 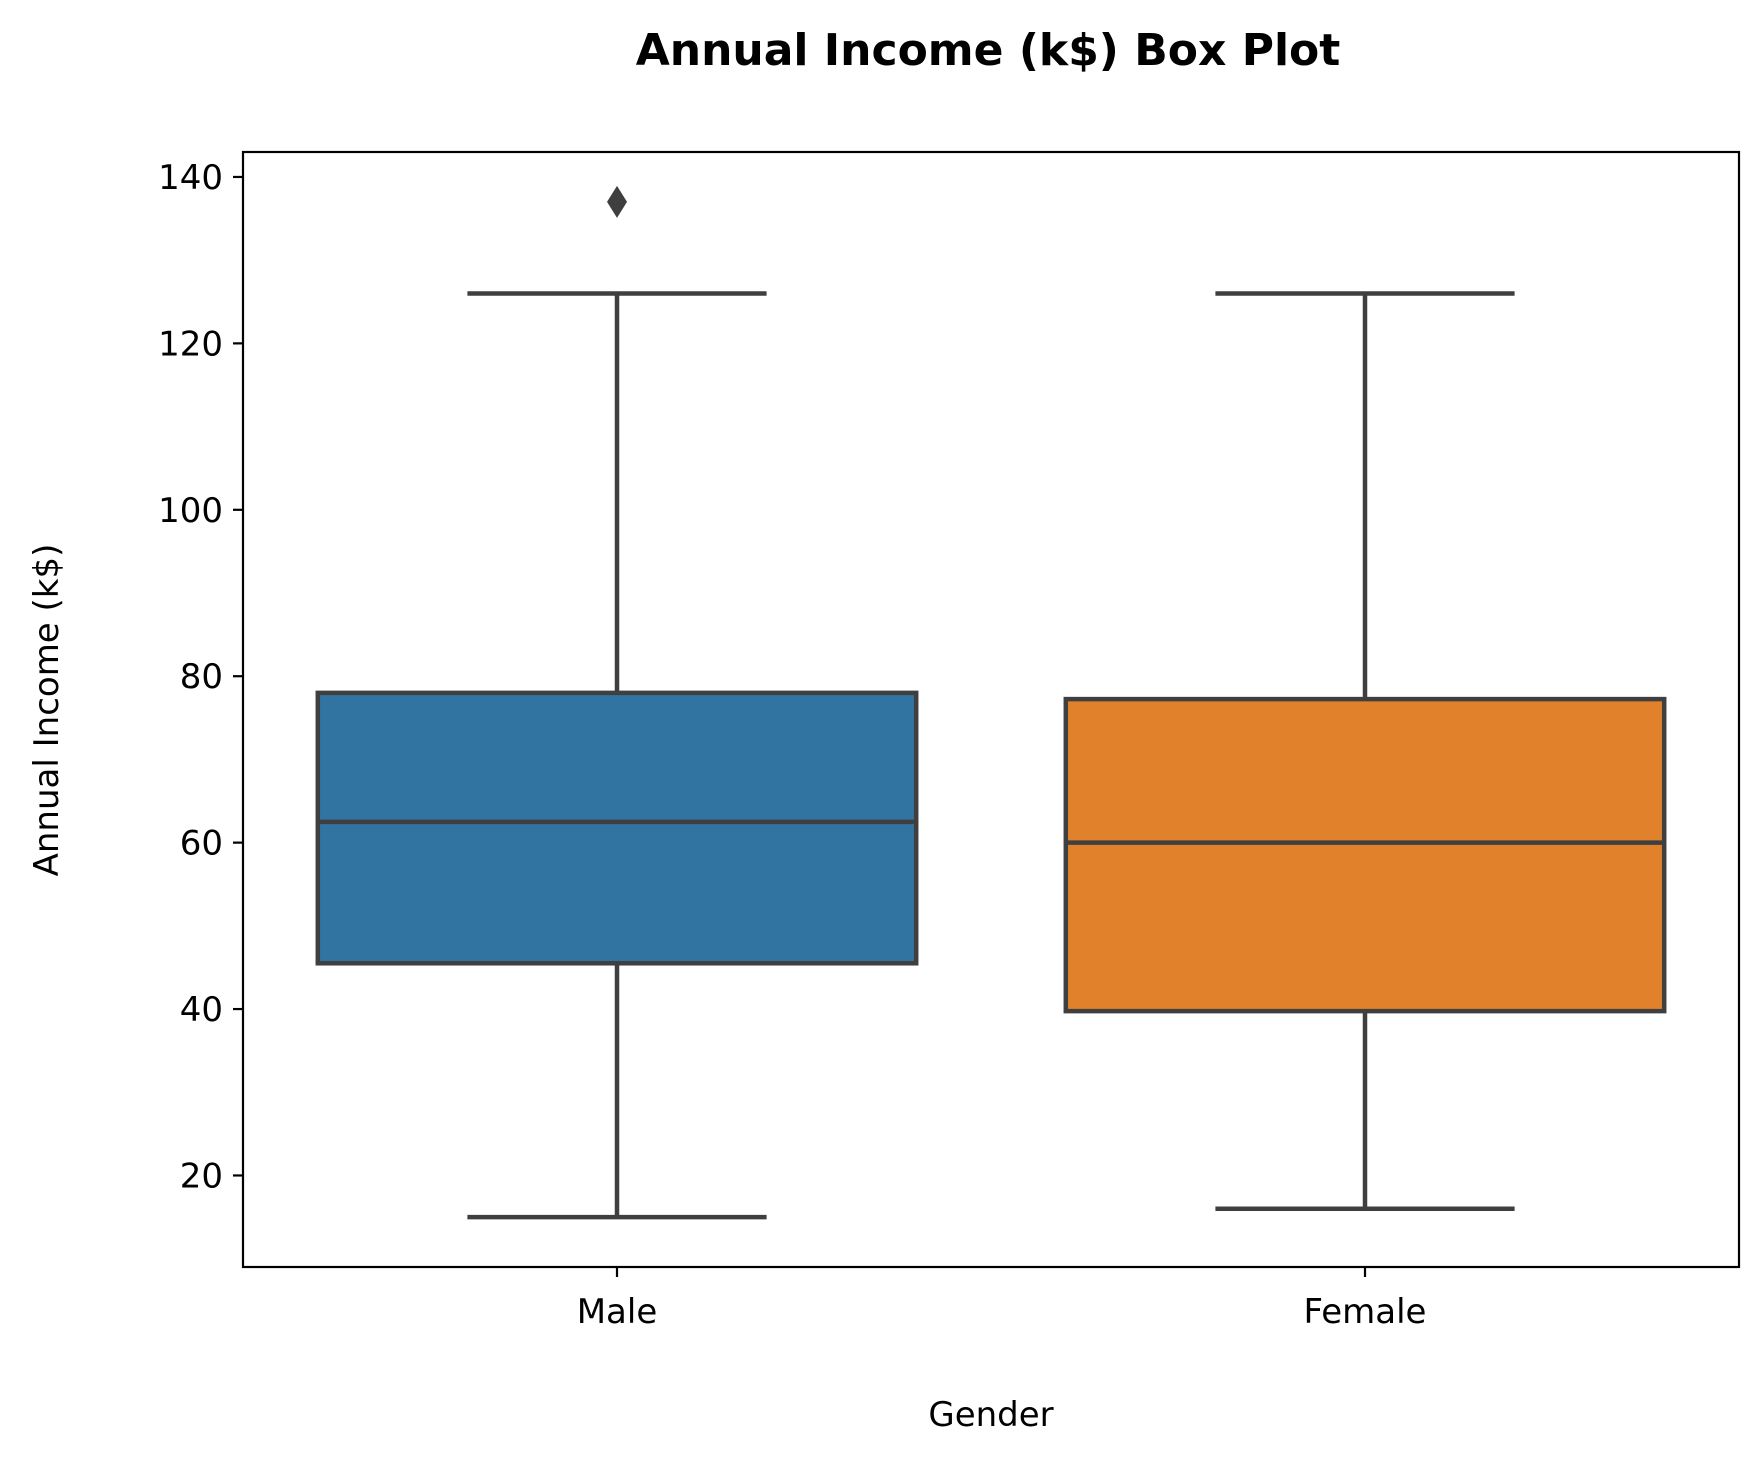 What do you see at coordinates (190, 511) in the screenshot?
I see `y-tick-label-100: 100` at bounding box center [190, 511].